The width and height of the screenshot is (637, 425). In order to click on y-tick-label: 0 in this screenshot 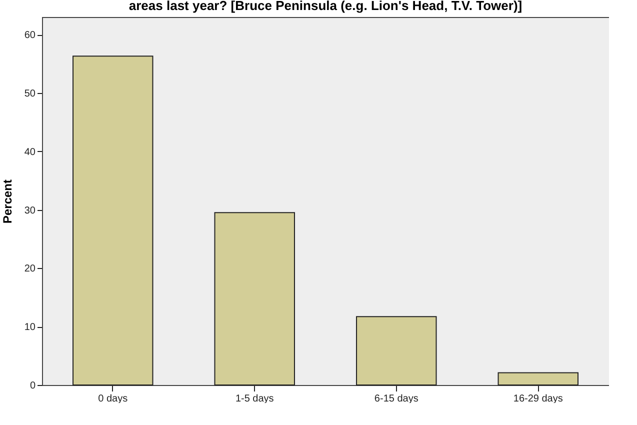, I will do `click(33, 386)`.